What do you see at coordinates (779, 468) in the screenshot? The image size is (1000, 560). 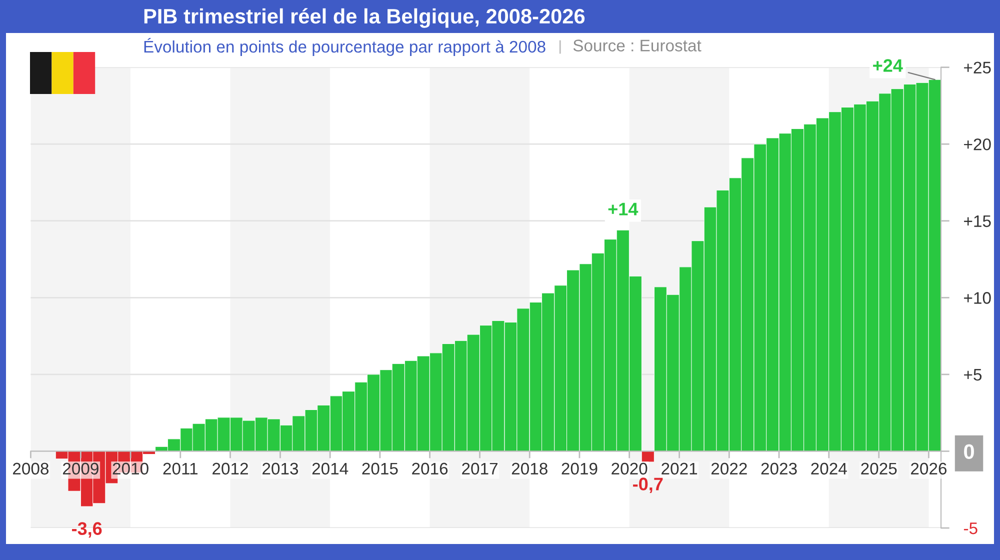 I see `x-tick-label: 2023` at bounding box center [779, 468].